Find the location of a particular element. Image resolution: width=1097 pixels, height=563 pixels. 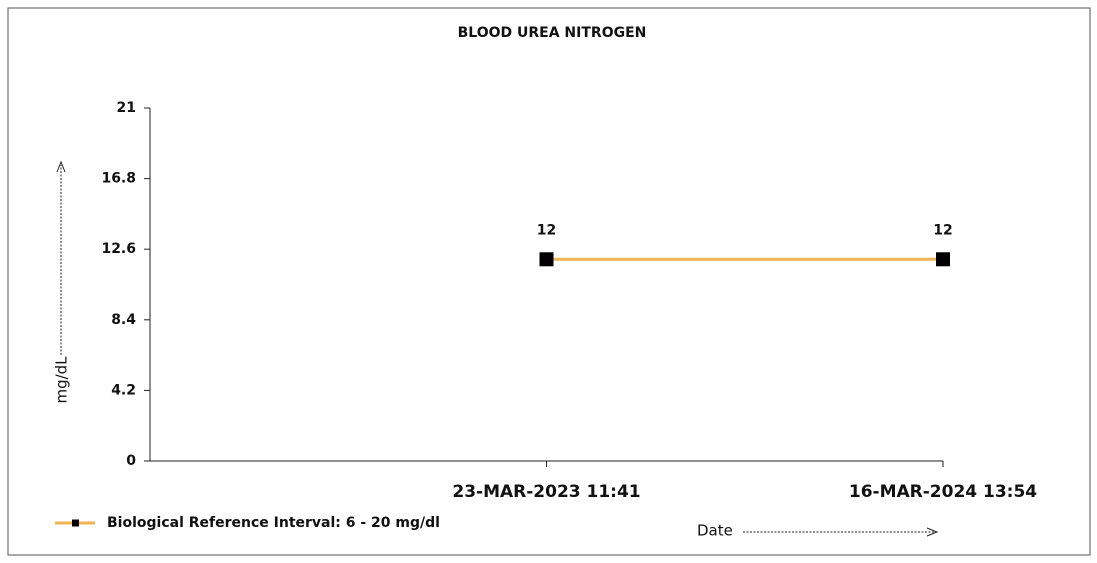

y-tick-label: 16.8 is located at coordinates (118, 179).